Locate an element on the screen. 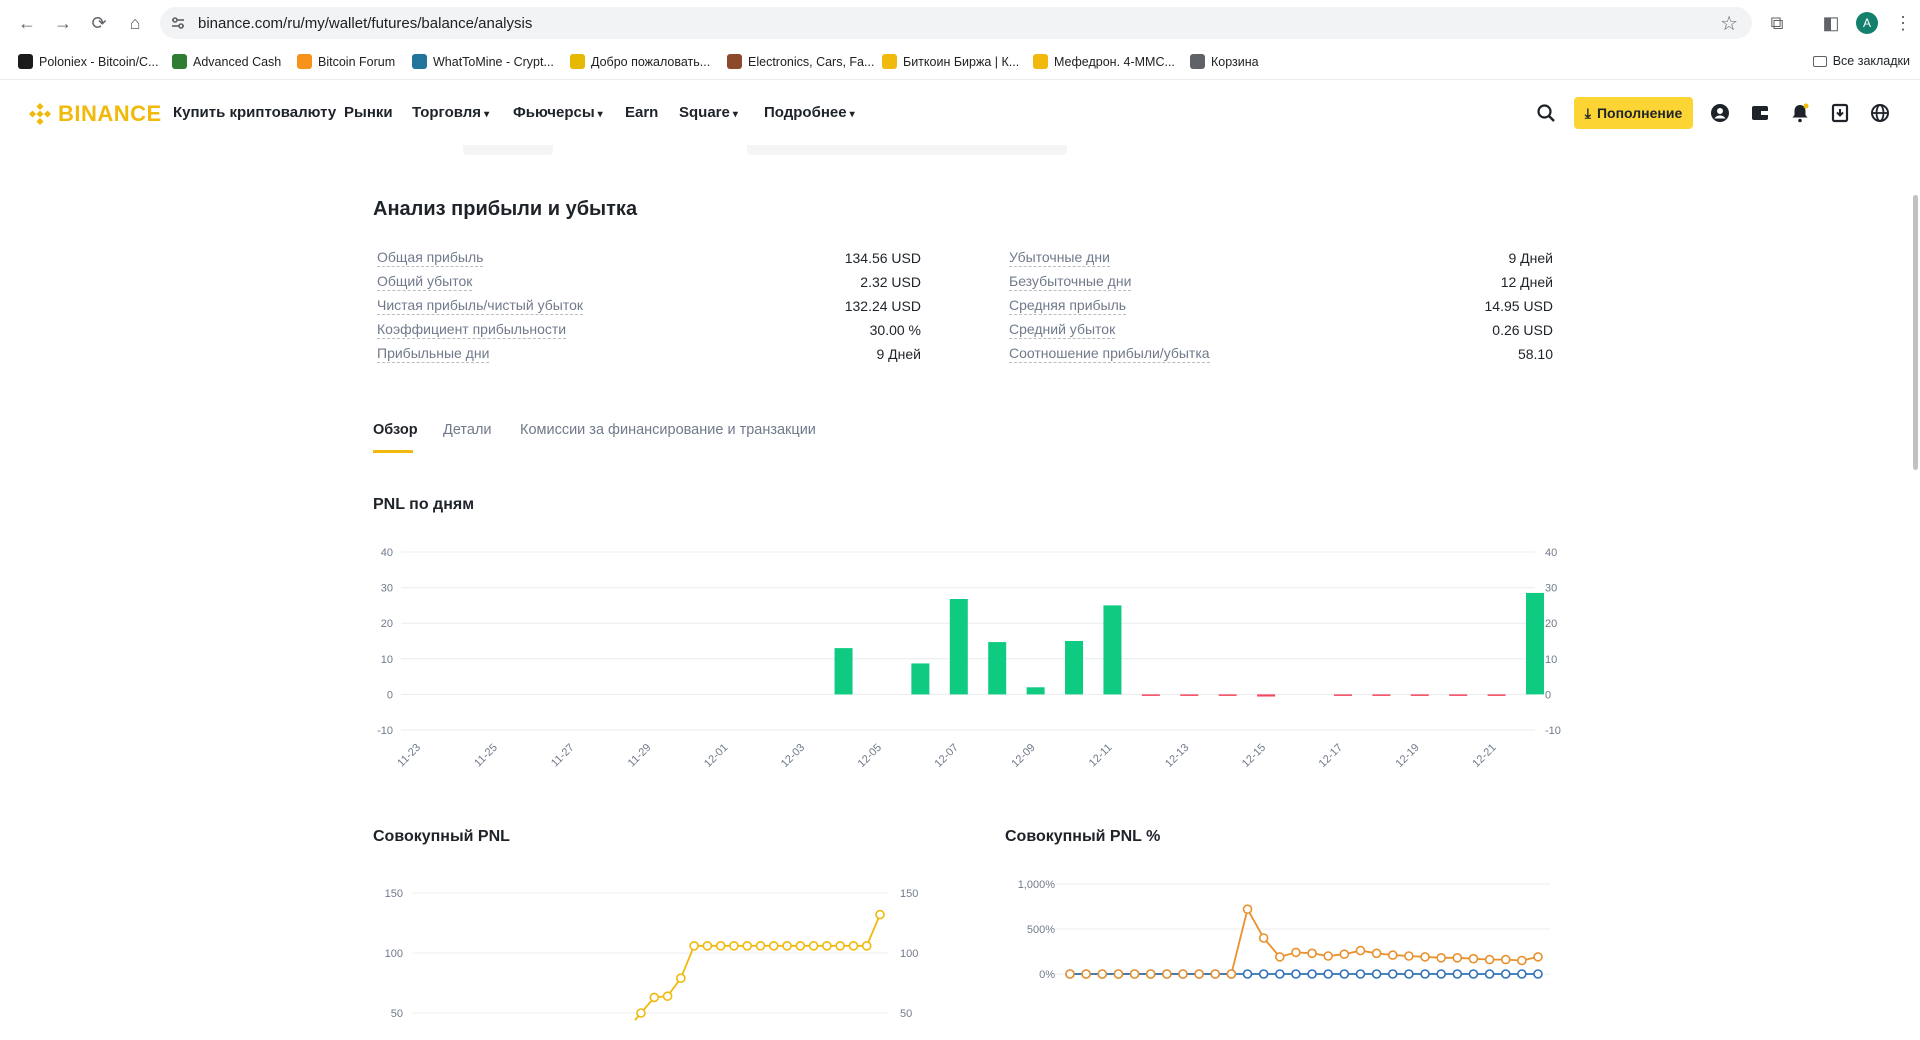 The width and height of the screenshot is (1920, 1040). cumulative-pnl-percent-chart: 1,000% 500% 0% is located at coordinates (1285, 955).